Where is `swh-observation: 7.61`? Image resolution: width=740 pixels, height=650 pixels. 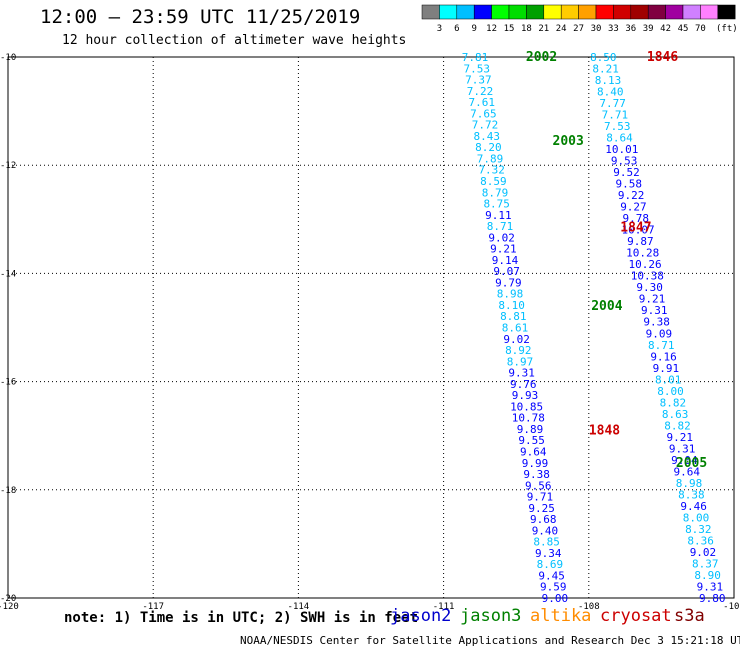 swh-observation: 7.61 is located at coordinates (481, 102).